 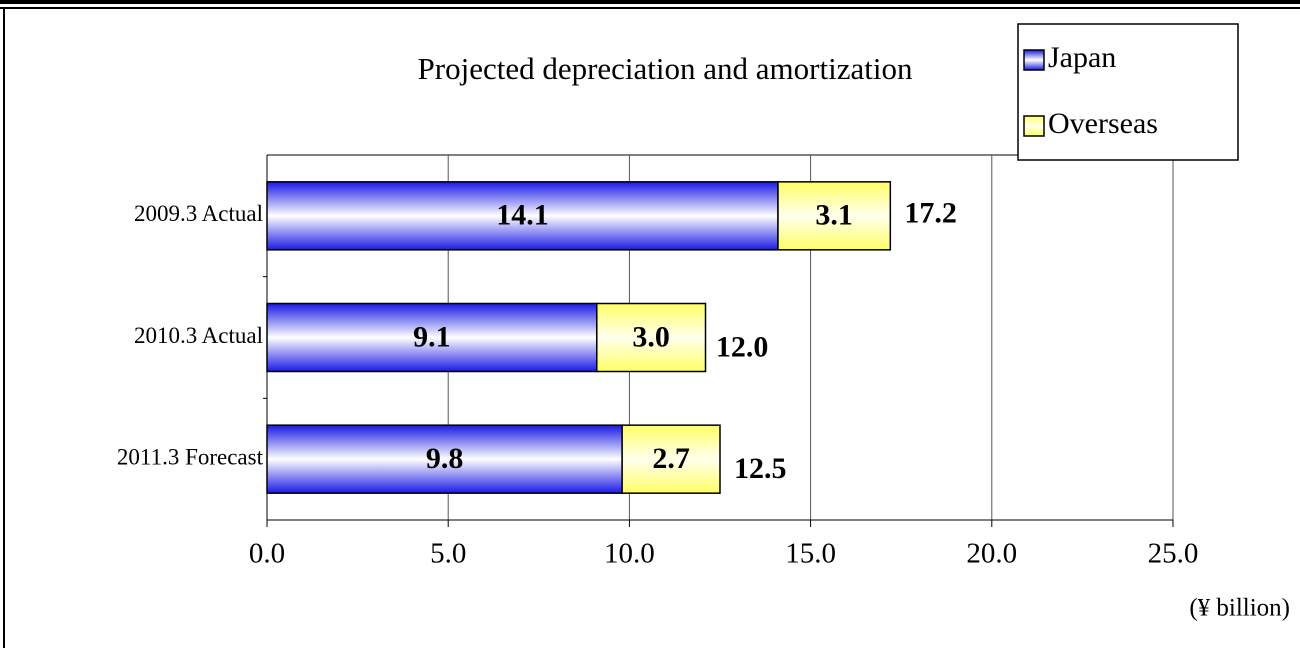 What do you see at coordinates (1173, 554) in the screenshot?
I see `x-tick-label: 25.0` at bounding box center [1173, 554].